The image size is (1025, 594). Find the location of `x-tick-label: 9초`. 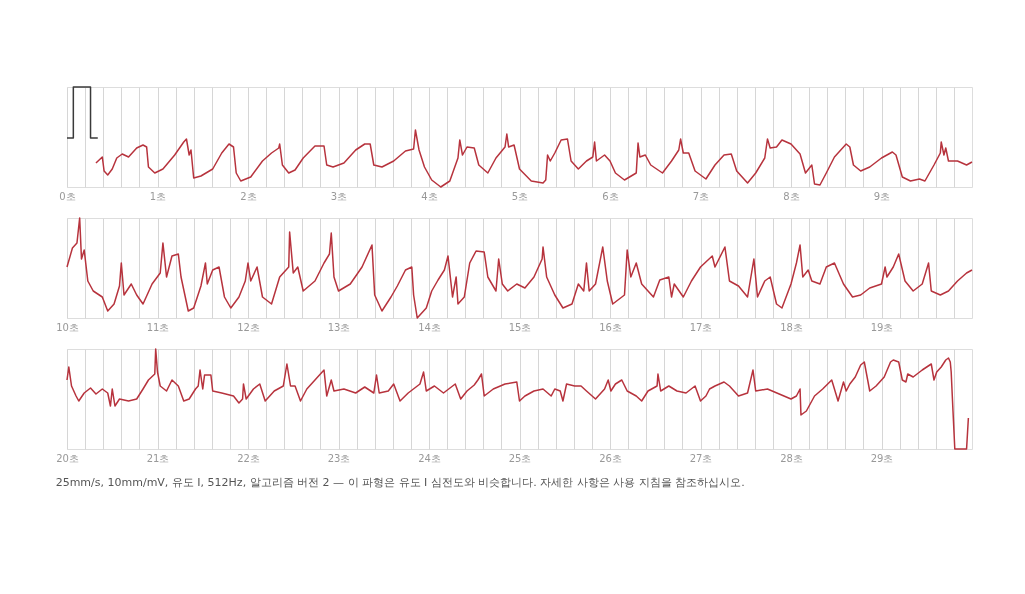

x-tick-label: 9초 is located at coordinates (882, 196).